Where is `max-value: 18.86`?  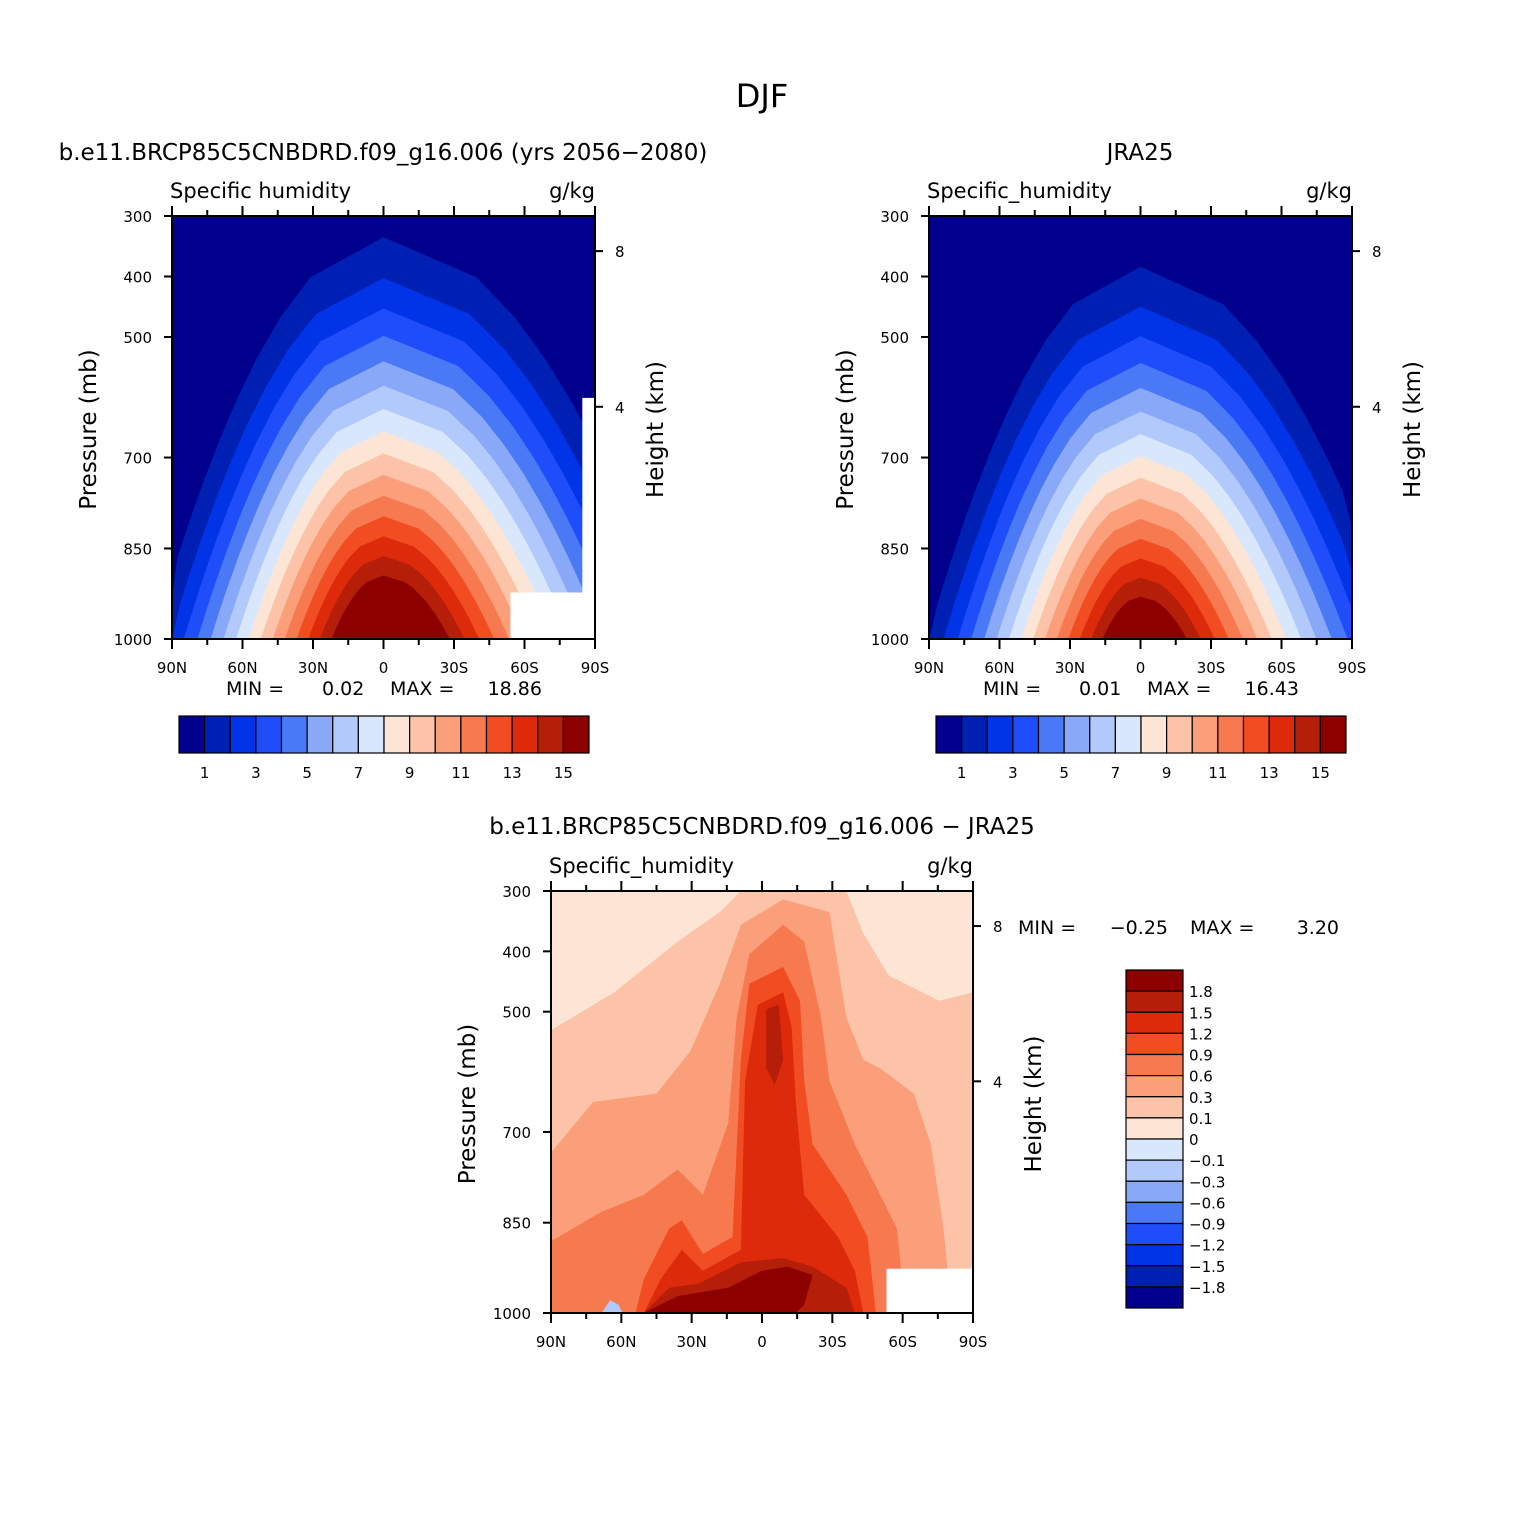
max-value: 18.86 is located at coordinates (515, 689).